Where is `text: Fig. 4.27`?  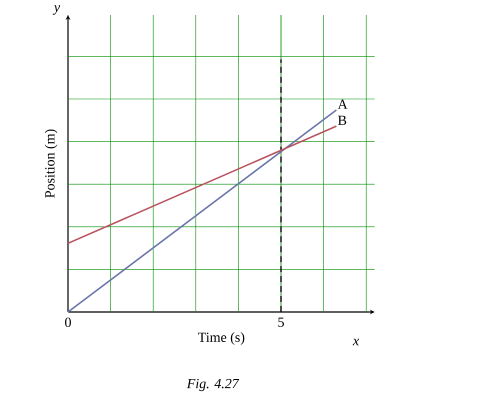
text: Fig. 4.27 is located at coordinates (213, 385).